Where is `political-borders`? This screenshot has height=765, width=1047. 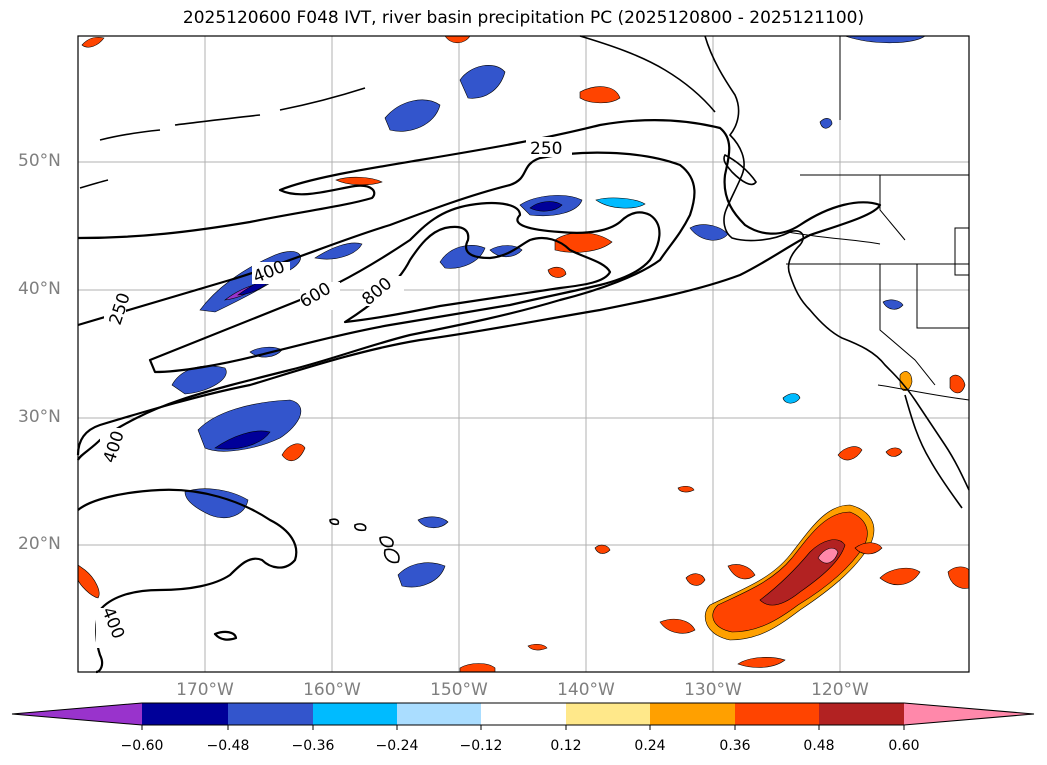 political-borders is located at coordinates (878, 218).